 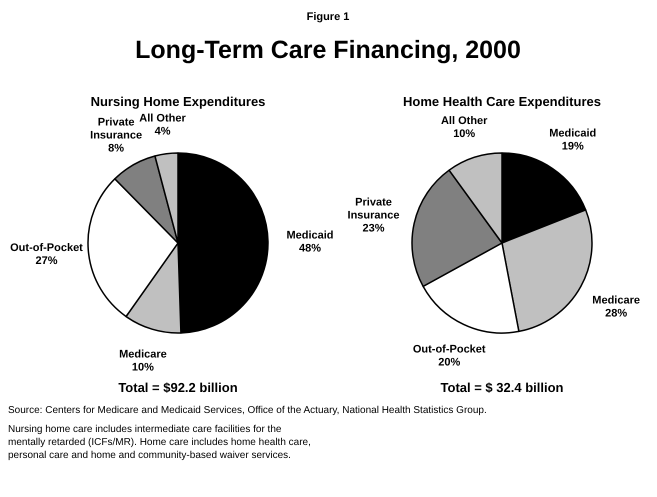 I want to click on chart-title: Nursing Home Expenditures, so click(x=178, y=101).